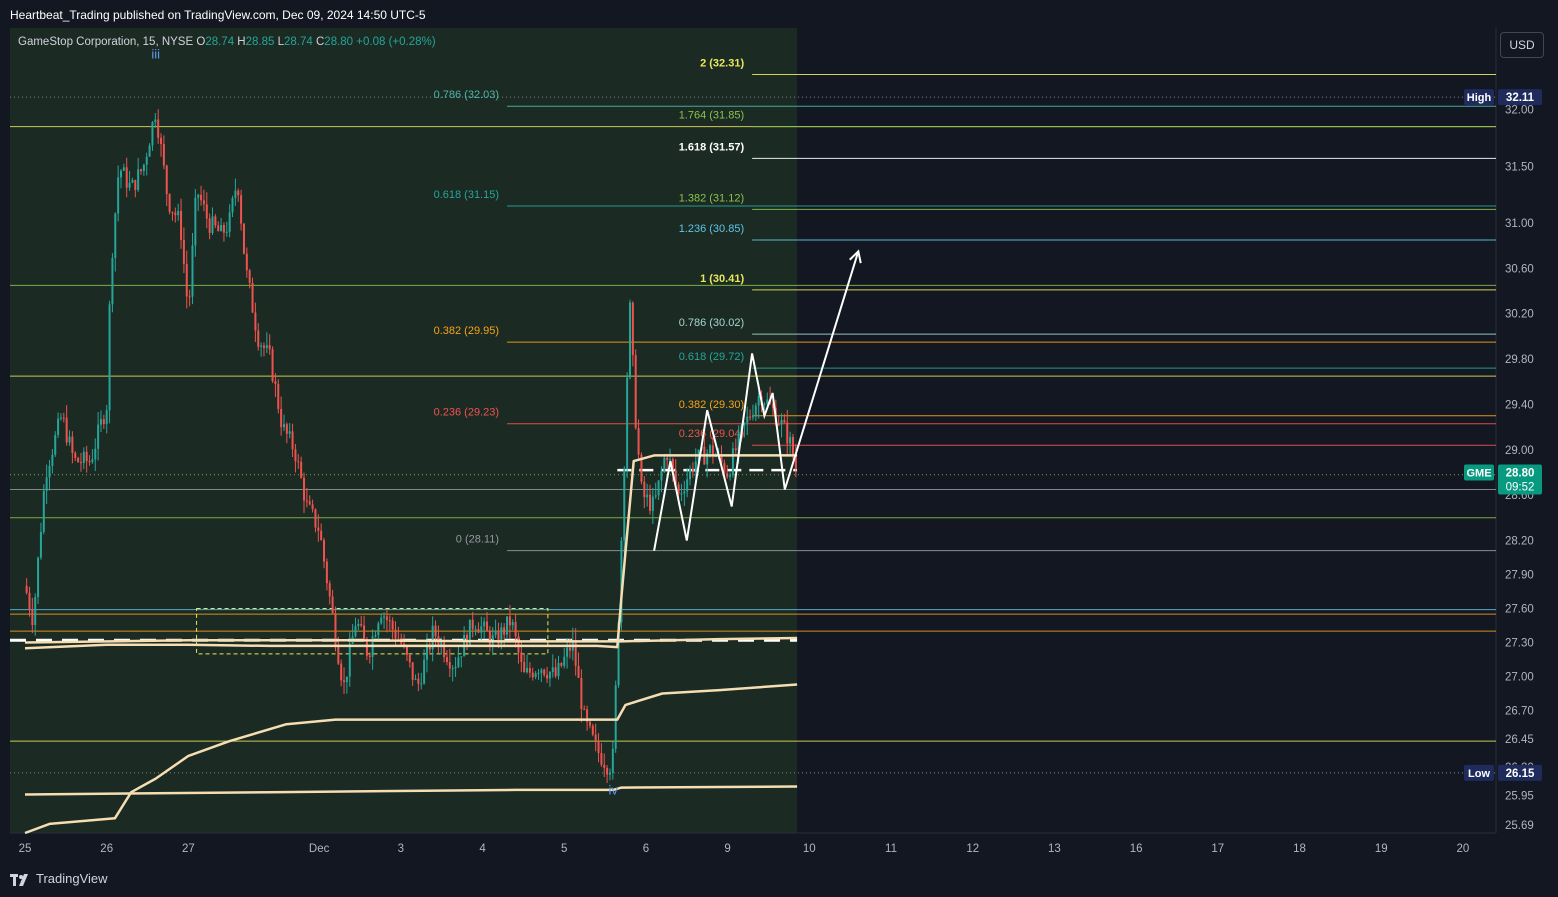 This screenshot has width=1558, height=897. I want to click on vwap-main, so click(411, 552).